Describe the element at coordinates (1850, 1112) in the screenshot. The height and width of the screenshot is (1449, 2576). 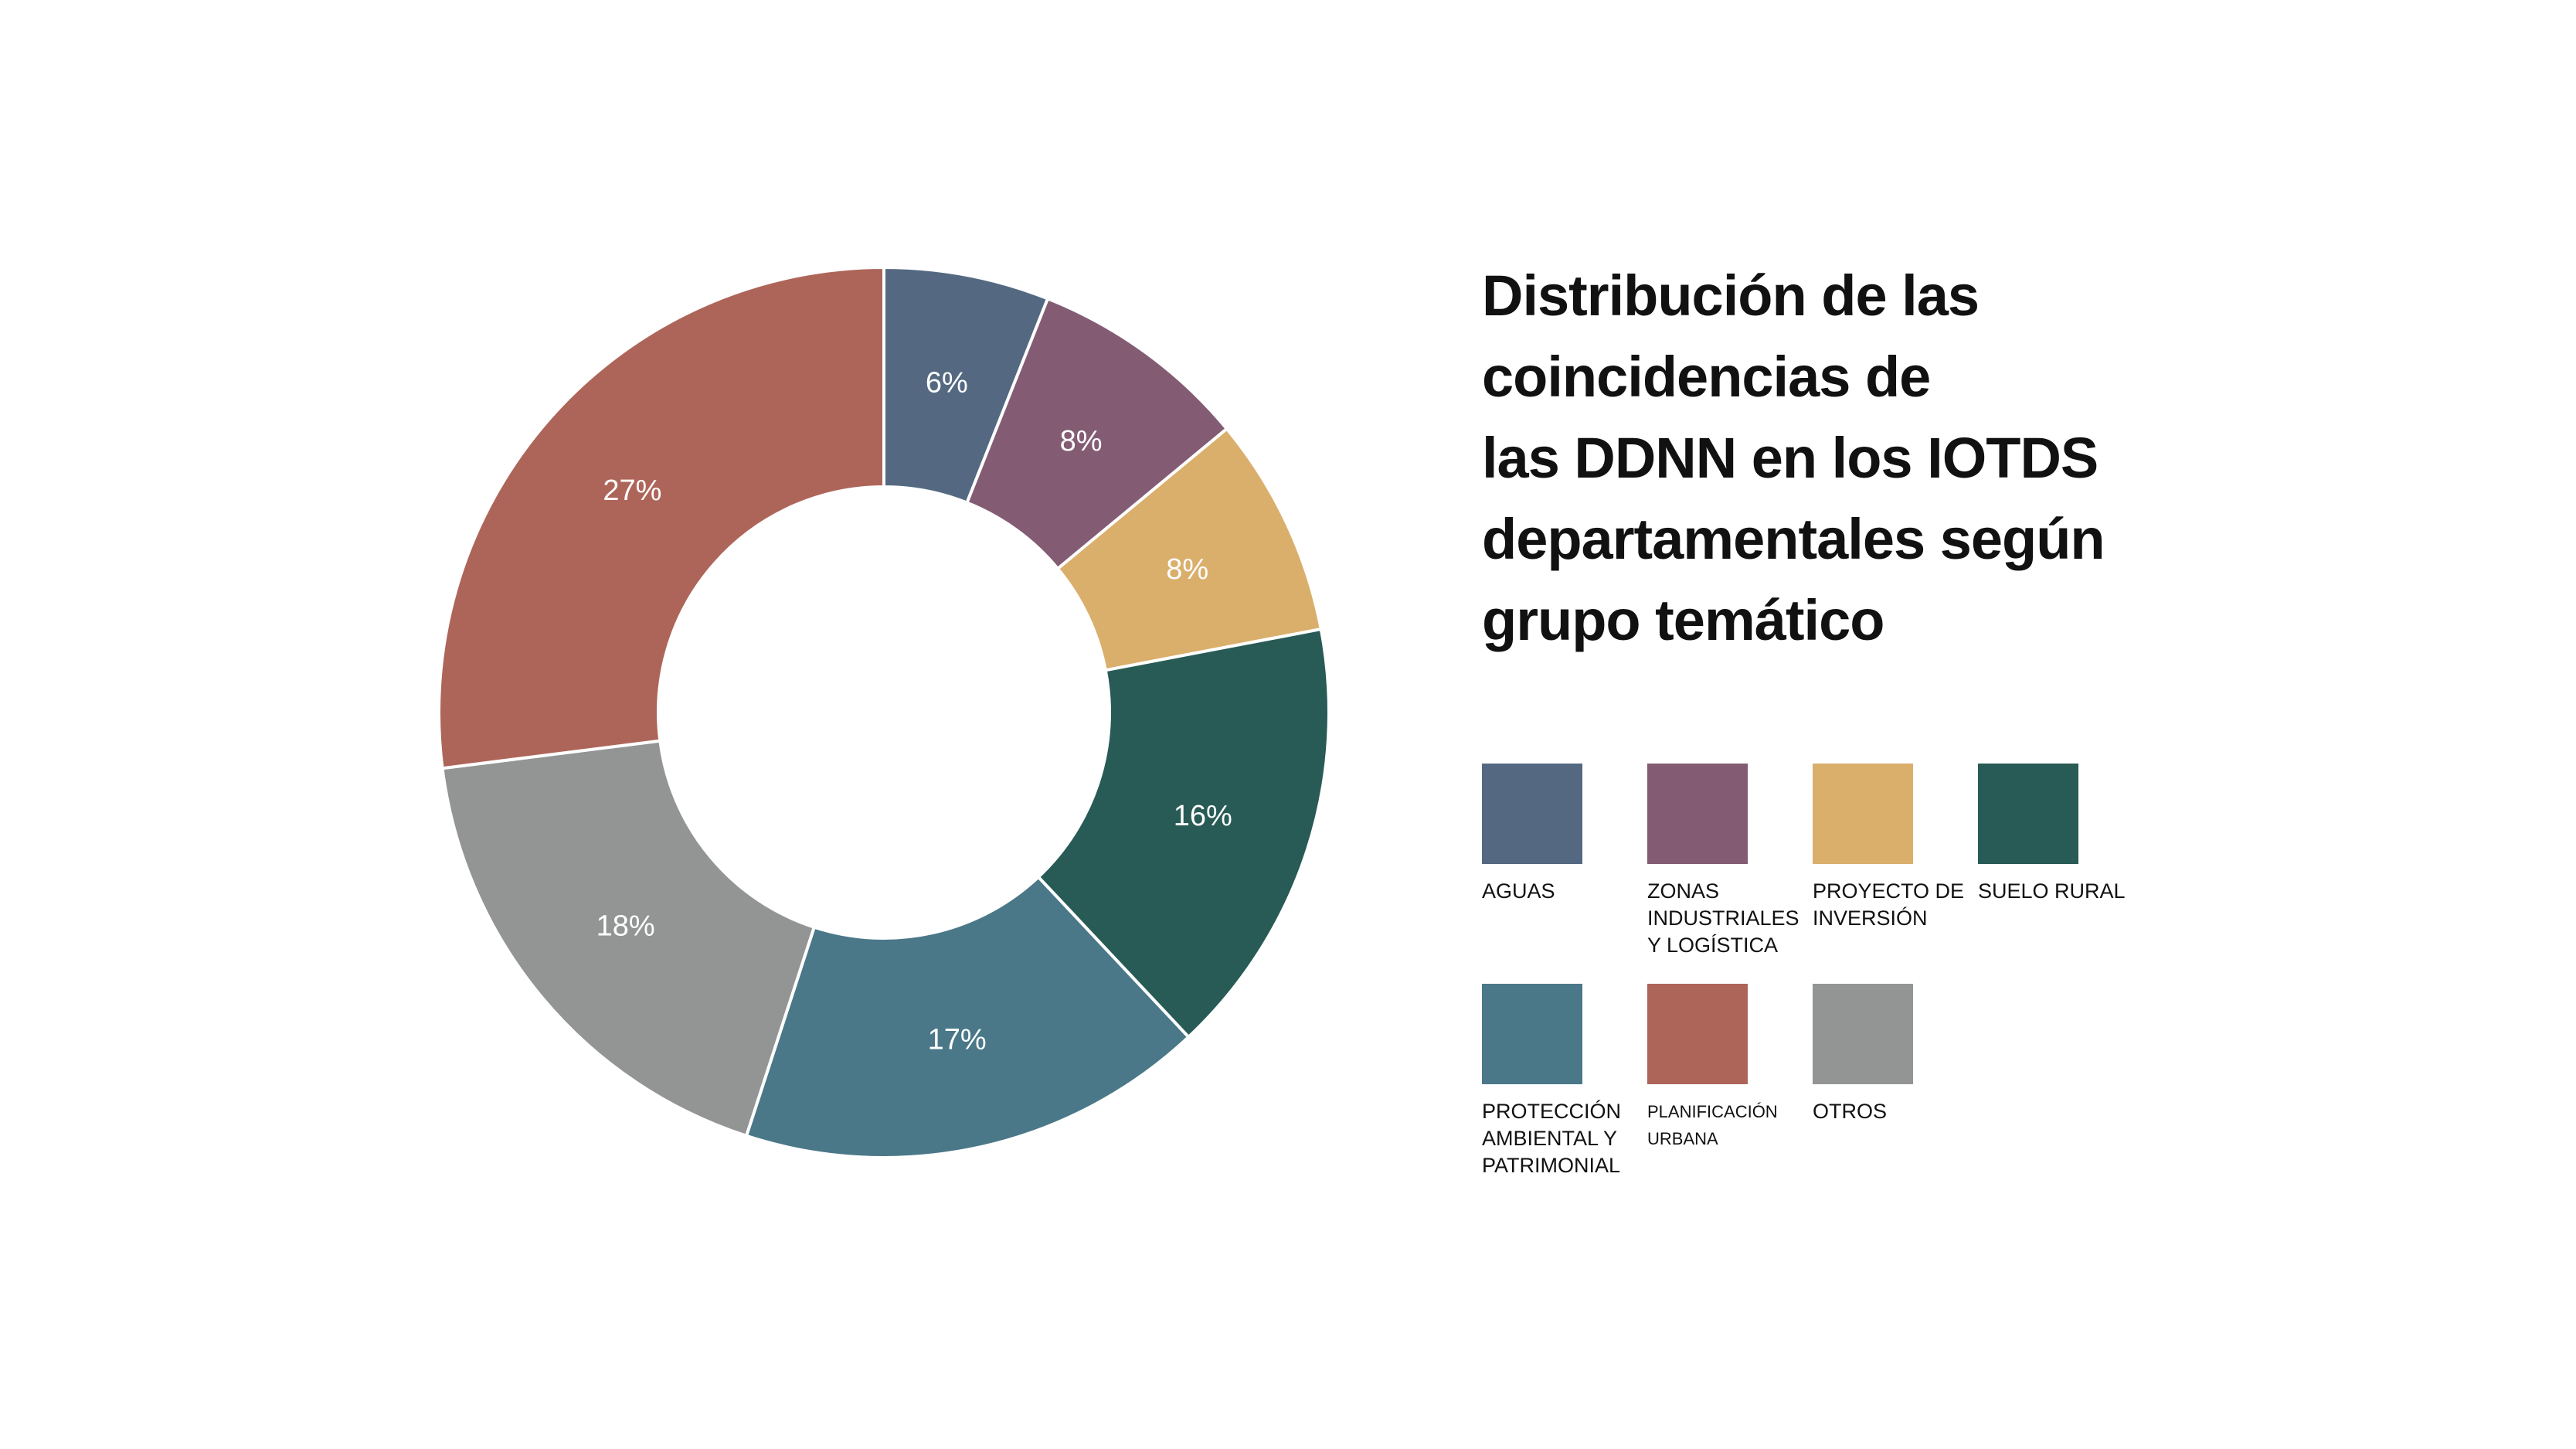
I see `legend-label: OTROS` at that location.